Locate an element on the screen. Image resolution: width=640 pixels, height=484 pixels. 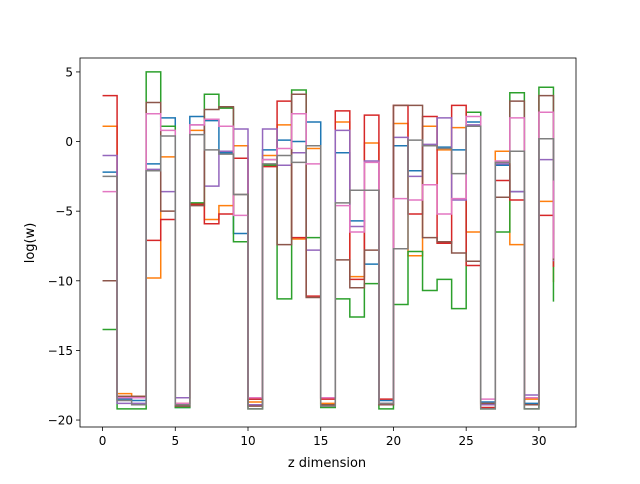
y-tick-label: −20 is located at coordinates (60, 421).